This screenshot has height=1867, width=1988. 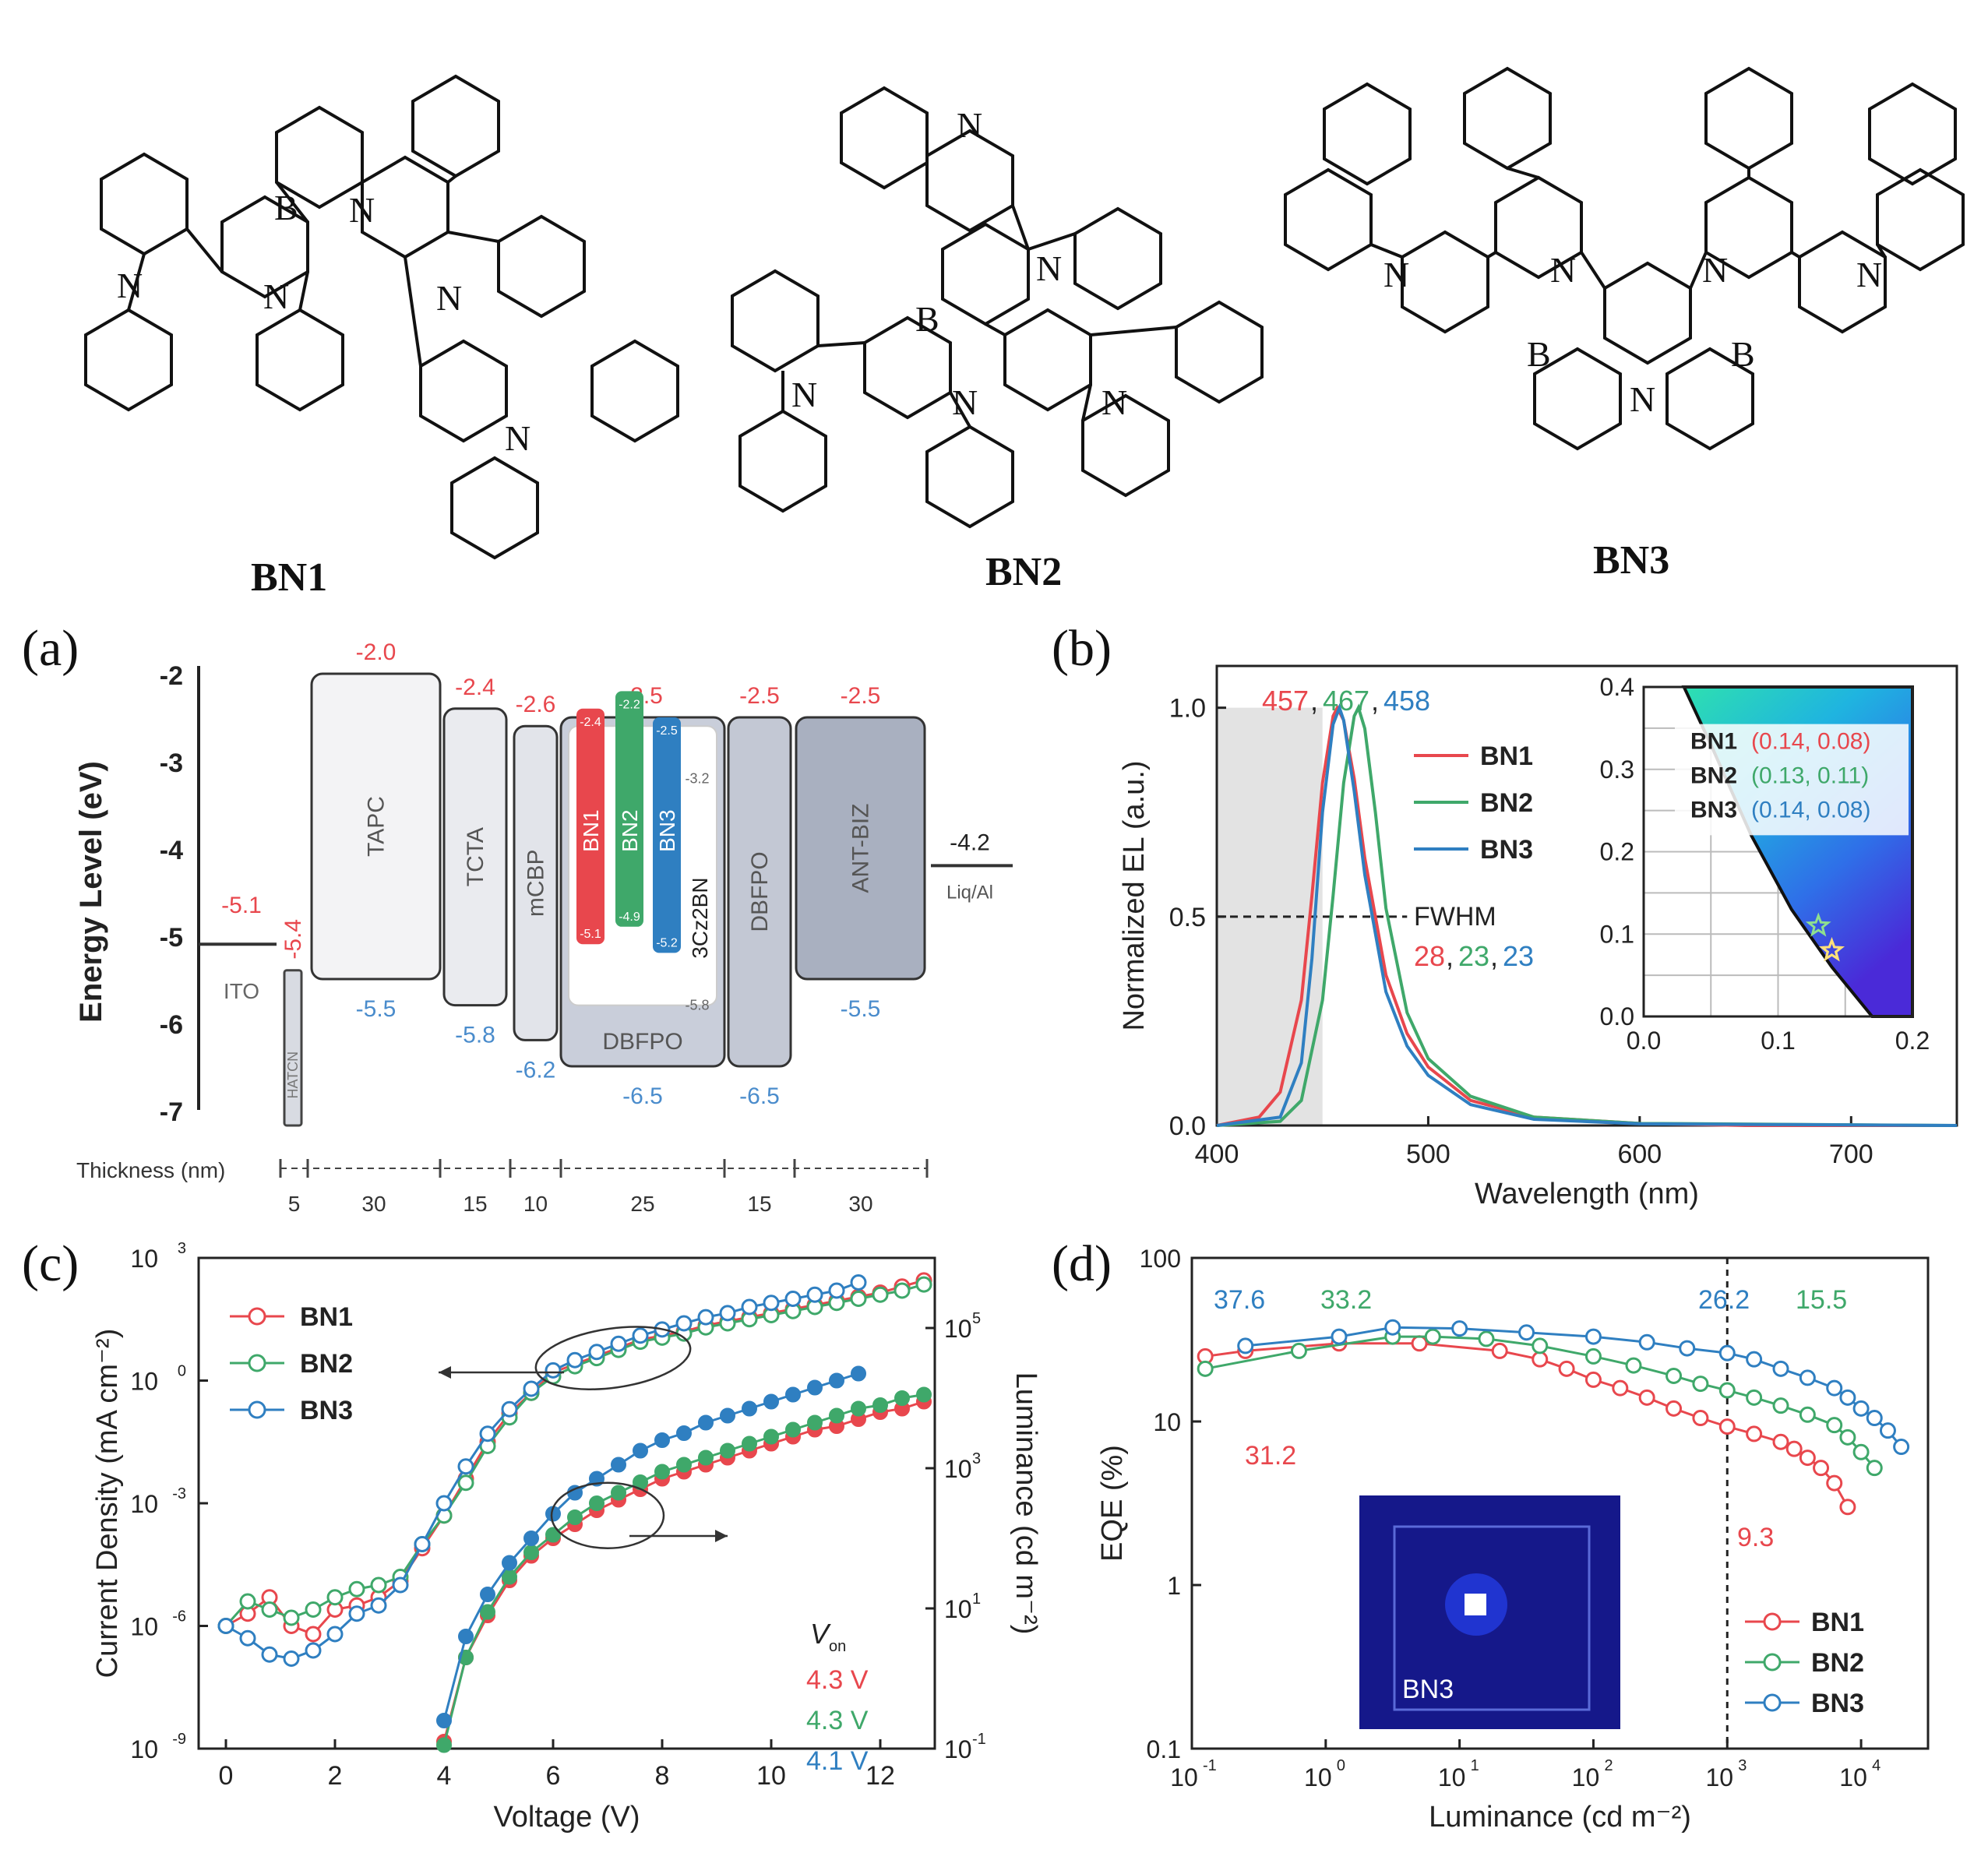 I want to click on y-tick-label: 1.0, so click(x=1187, y=709).